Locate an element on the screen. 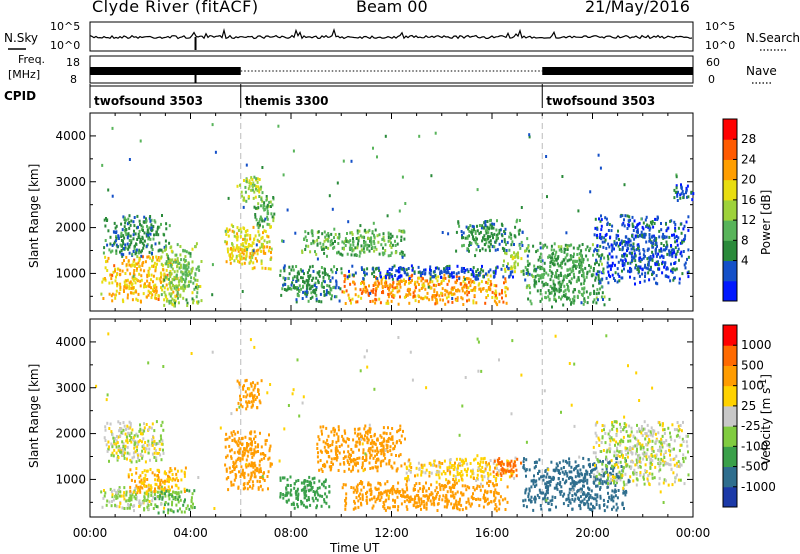 The height and width of the screenshot is (554, 800). x-tick-label: 16:00 is located at coordinates (492, 533).